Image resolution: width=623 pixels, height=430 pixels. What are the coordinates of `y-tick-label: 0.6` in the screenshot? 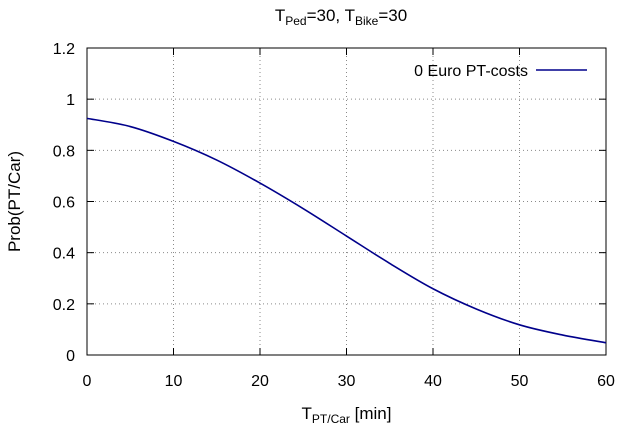 It's located at (64, 203).